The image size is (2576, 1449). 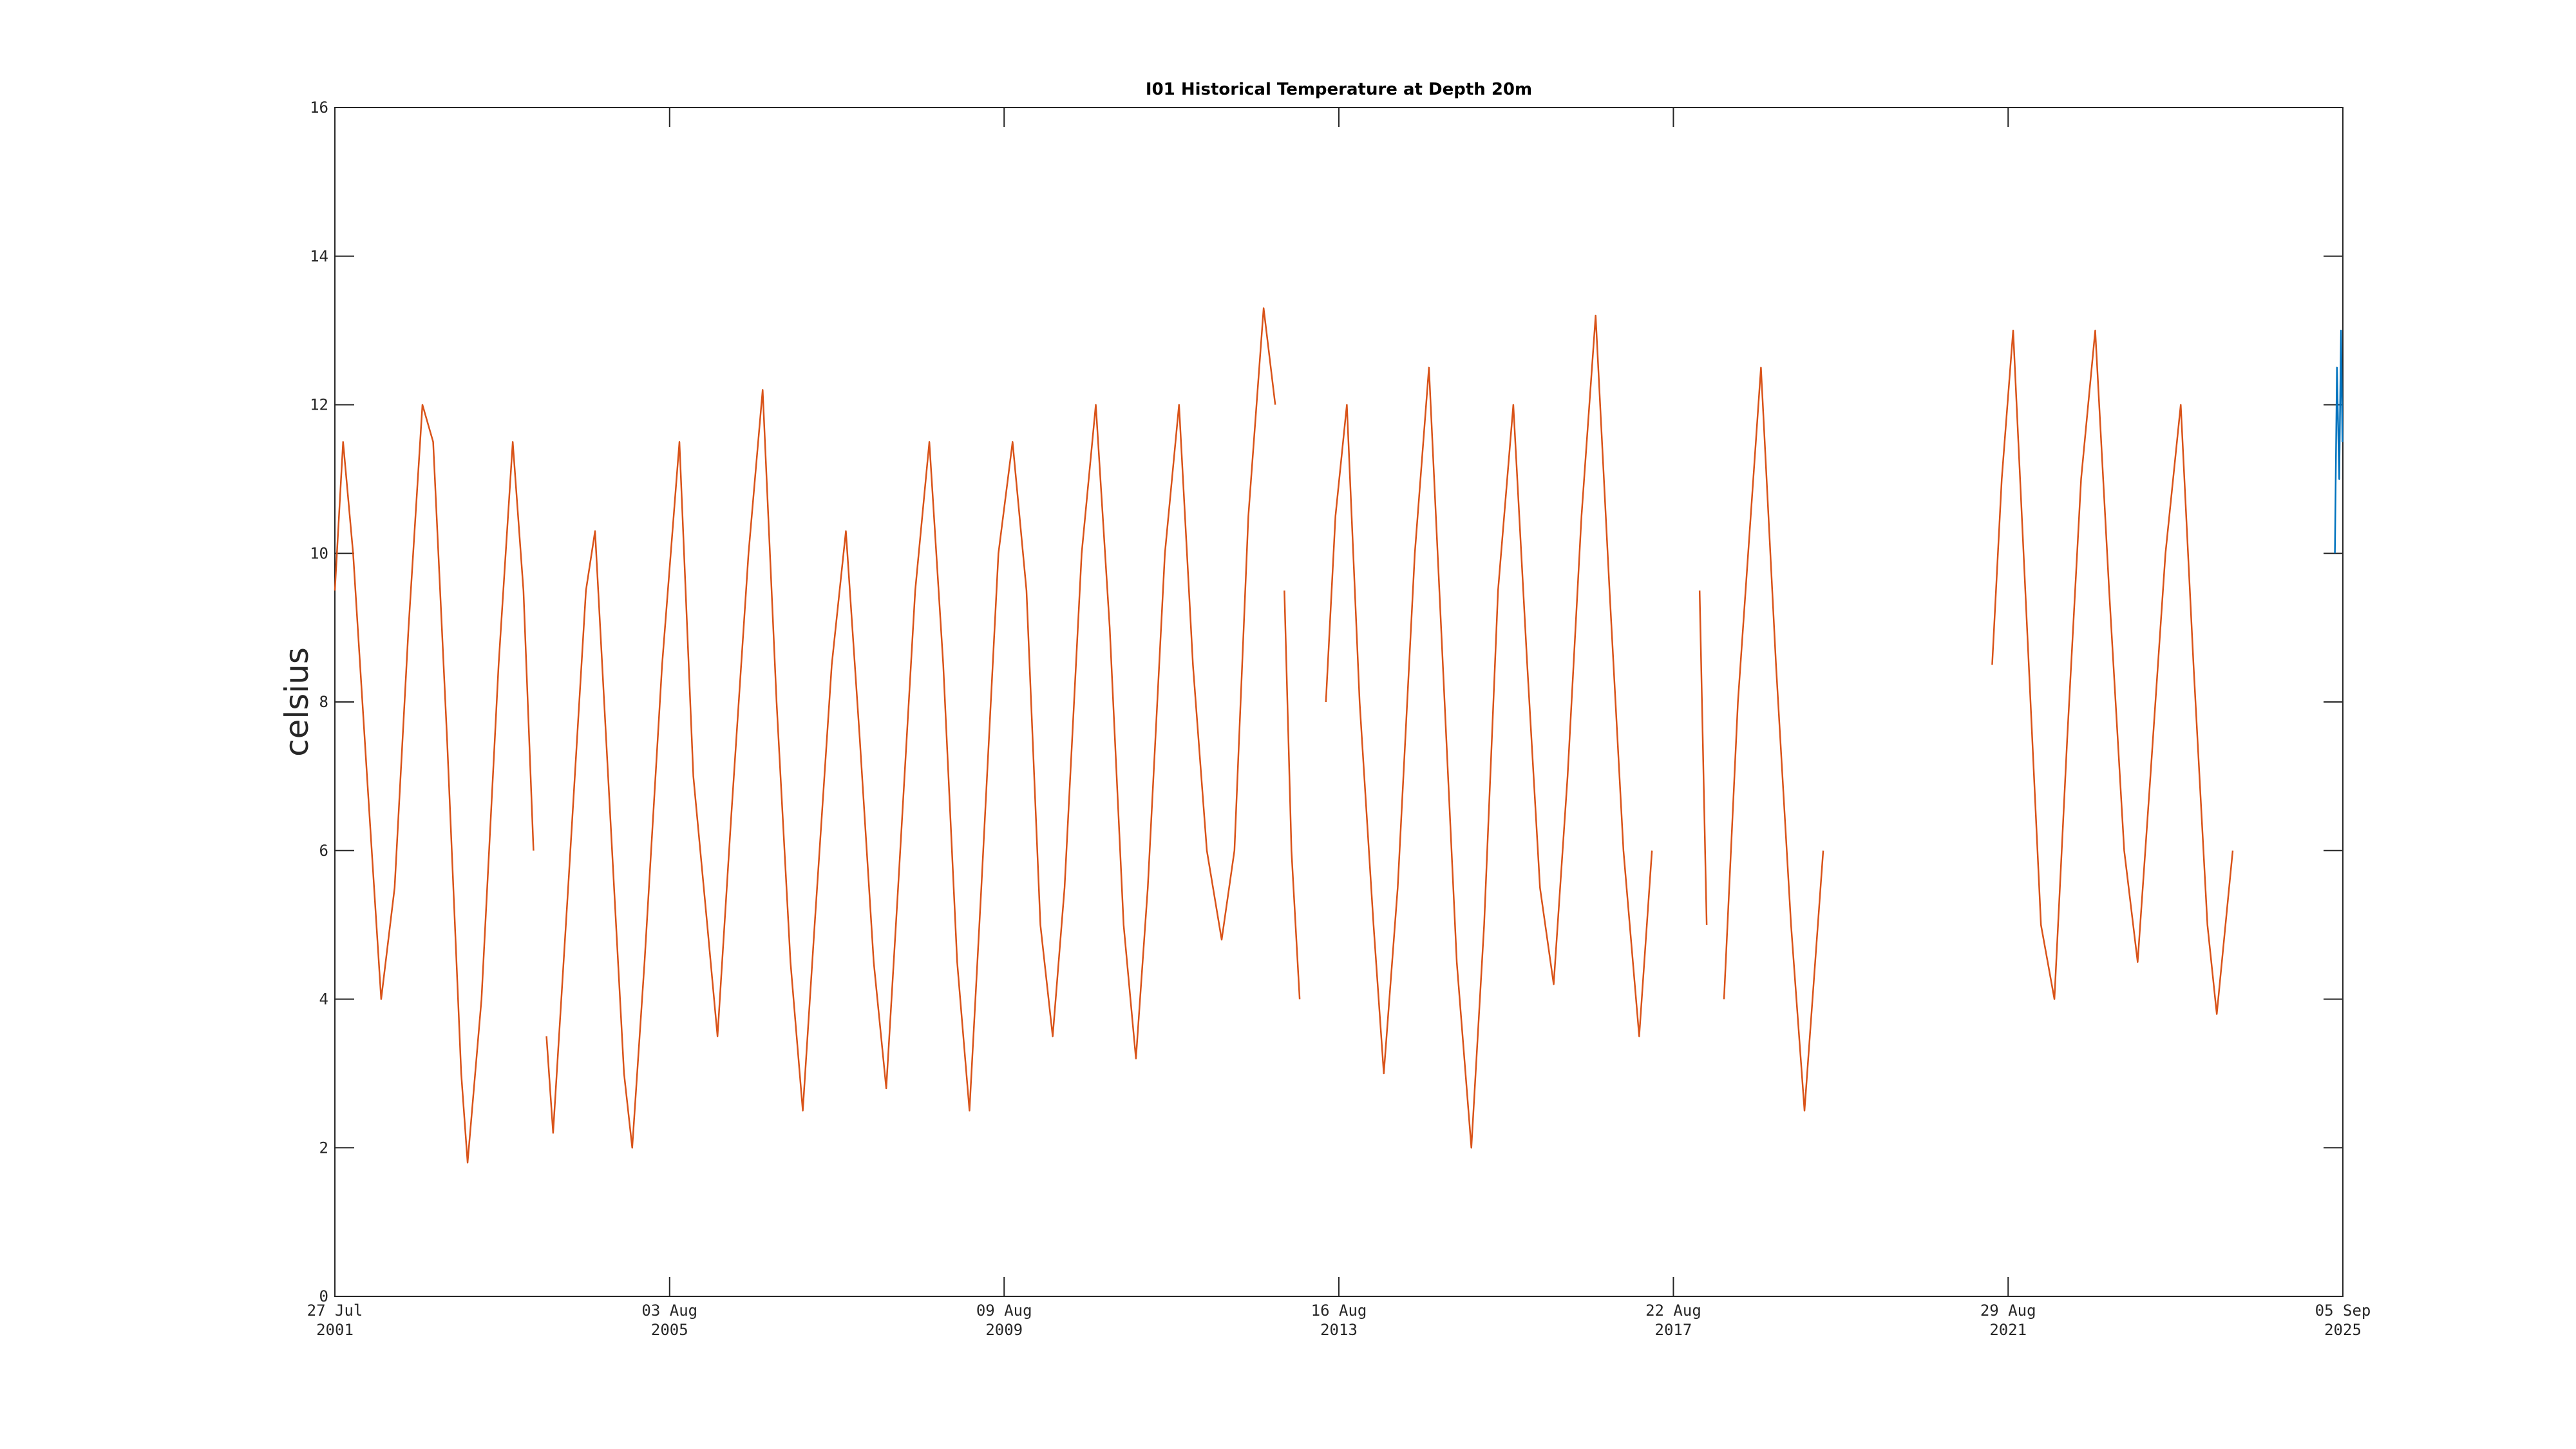 What do you see at coordinates (323, 1296) in the screenshot?
I see `y-tick-label: 0` at bounding box center [323, 1296].